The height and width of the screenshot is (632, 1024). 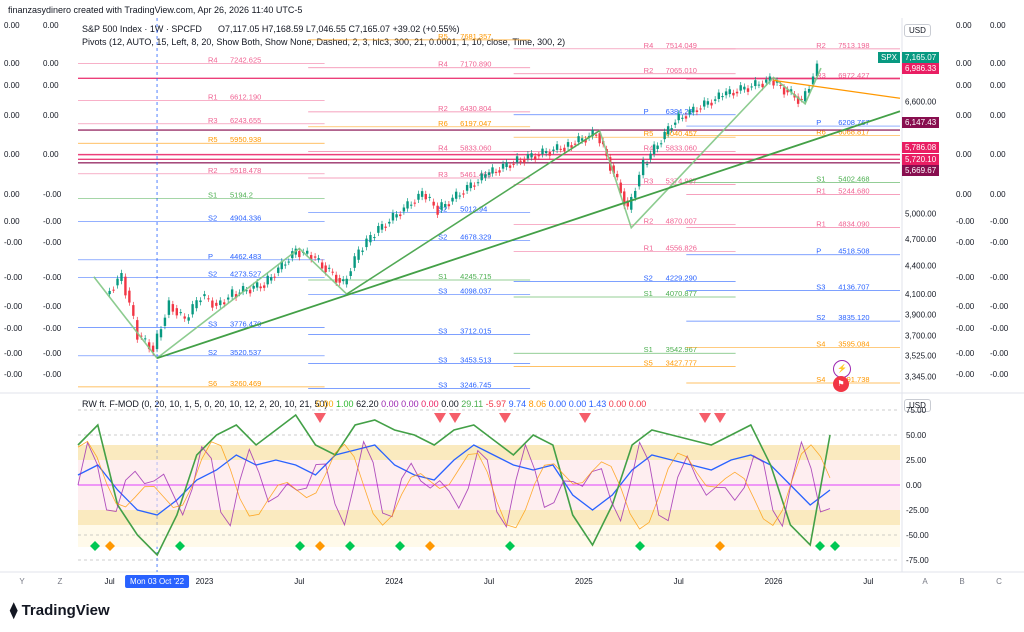 I want to click on osc-tick-label: 50.00, so click(x=916, y=435).